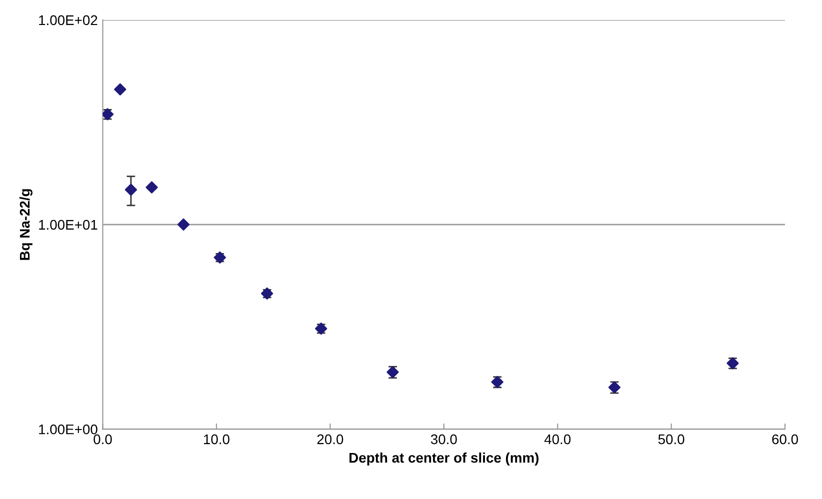 This screenshot has width=822, height=499. Describe the element at coordinates (671, 439) in the screenshot. I see `x-tick-label: 50.0` at that location.